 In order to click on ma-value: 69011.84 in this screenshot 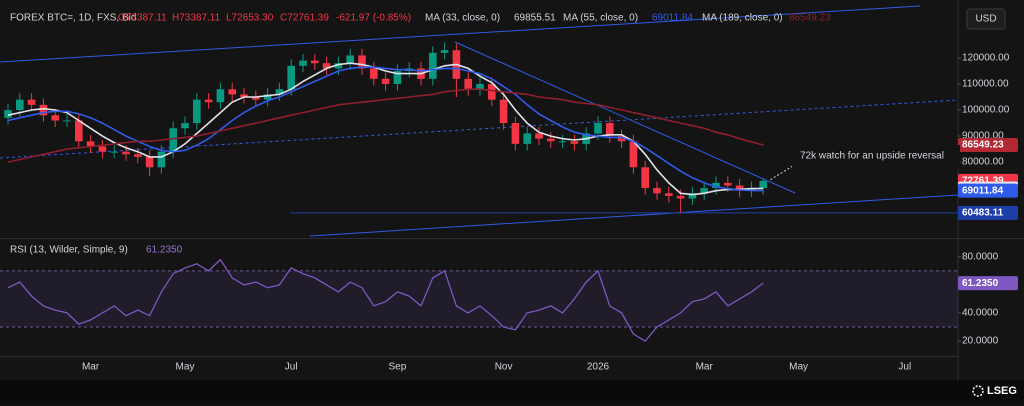, I will do `click(672, 18)`.